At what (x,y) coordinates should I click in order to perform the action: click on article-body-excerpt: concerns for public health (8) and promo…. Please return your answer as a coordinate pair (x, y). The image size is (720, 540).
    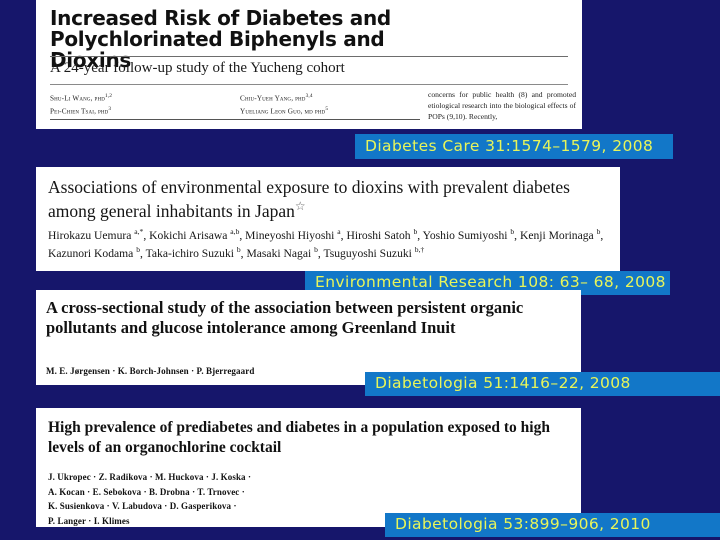
    Looking at the image, I should click on (502, 105).